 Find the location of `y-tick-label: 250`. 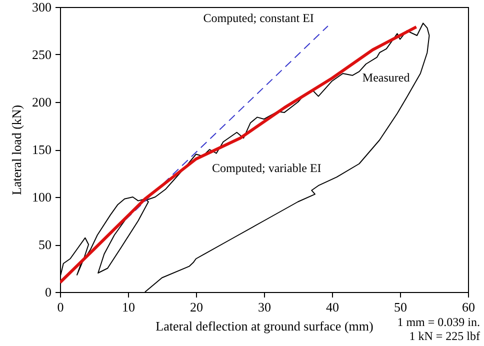

y-tick-label: 250 is located at coordinates (42, 54).